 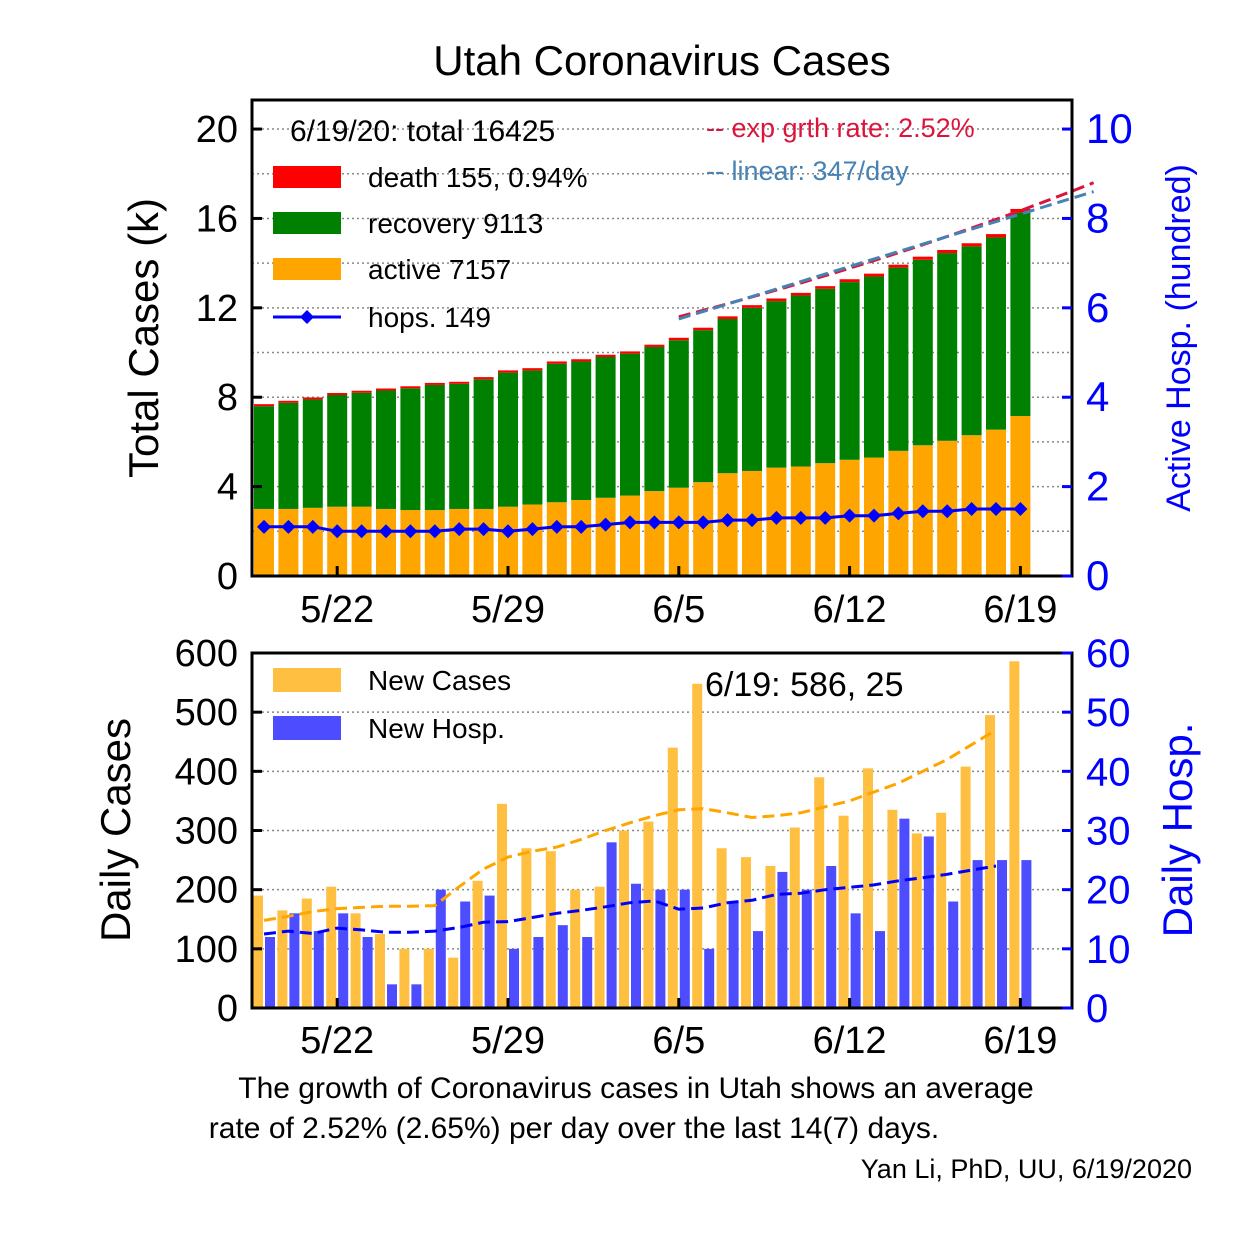 I want to click on x-tick-label: 5/22, so click(x=337, y=610).